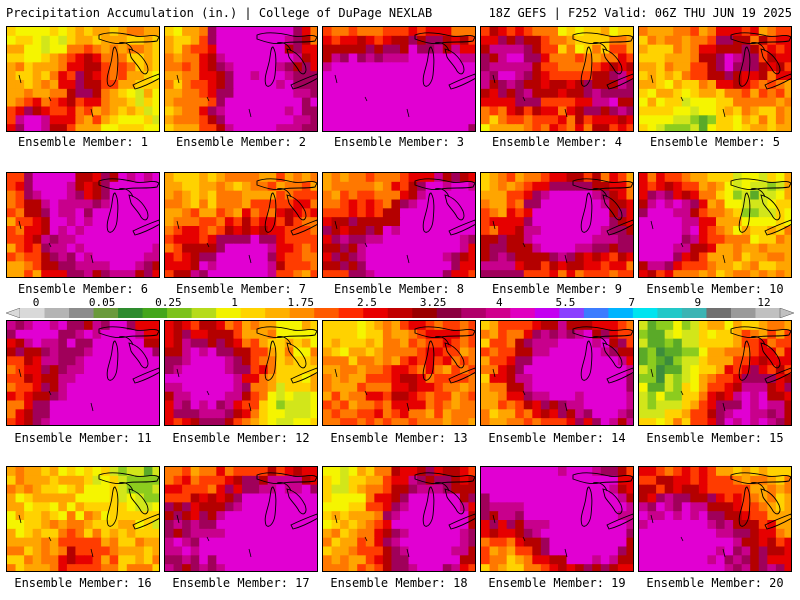 The width and height of the screenshot is (800, 600). Describe the element at coordinates (715, 142) in the screenshot. I see `ensemble-member-label: Ensemble Member: 5` at that location.